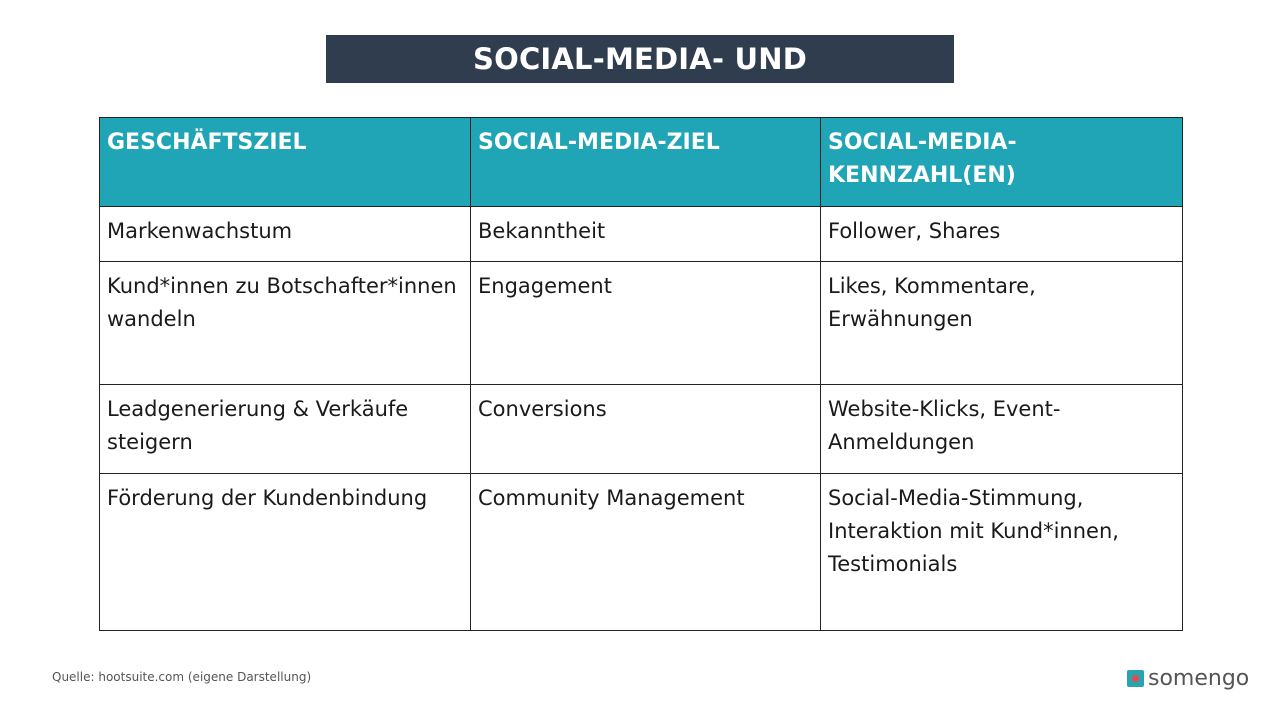 The width and height of the screenshot is (1280, 720). What do you see at coordinates (285, 162) in the screenshot?
I see `header-business-goal: GESCHÄFTSZIEL` at bounding box center [285, 162].